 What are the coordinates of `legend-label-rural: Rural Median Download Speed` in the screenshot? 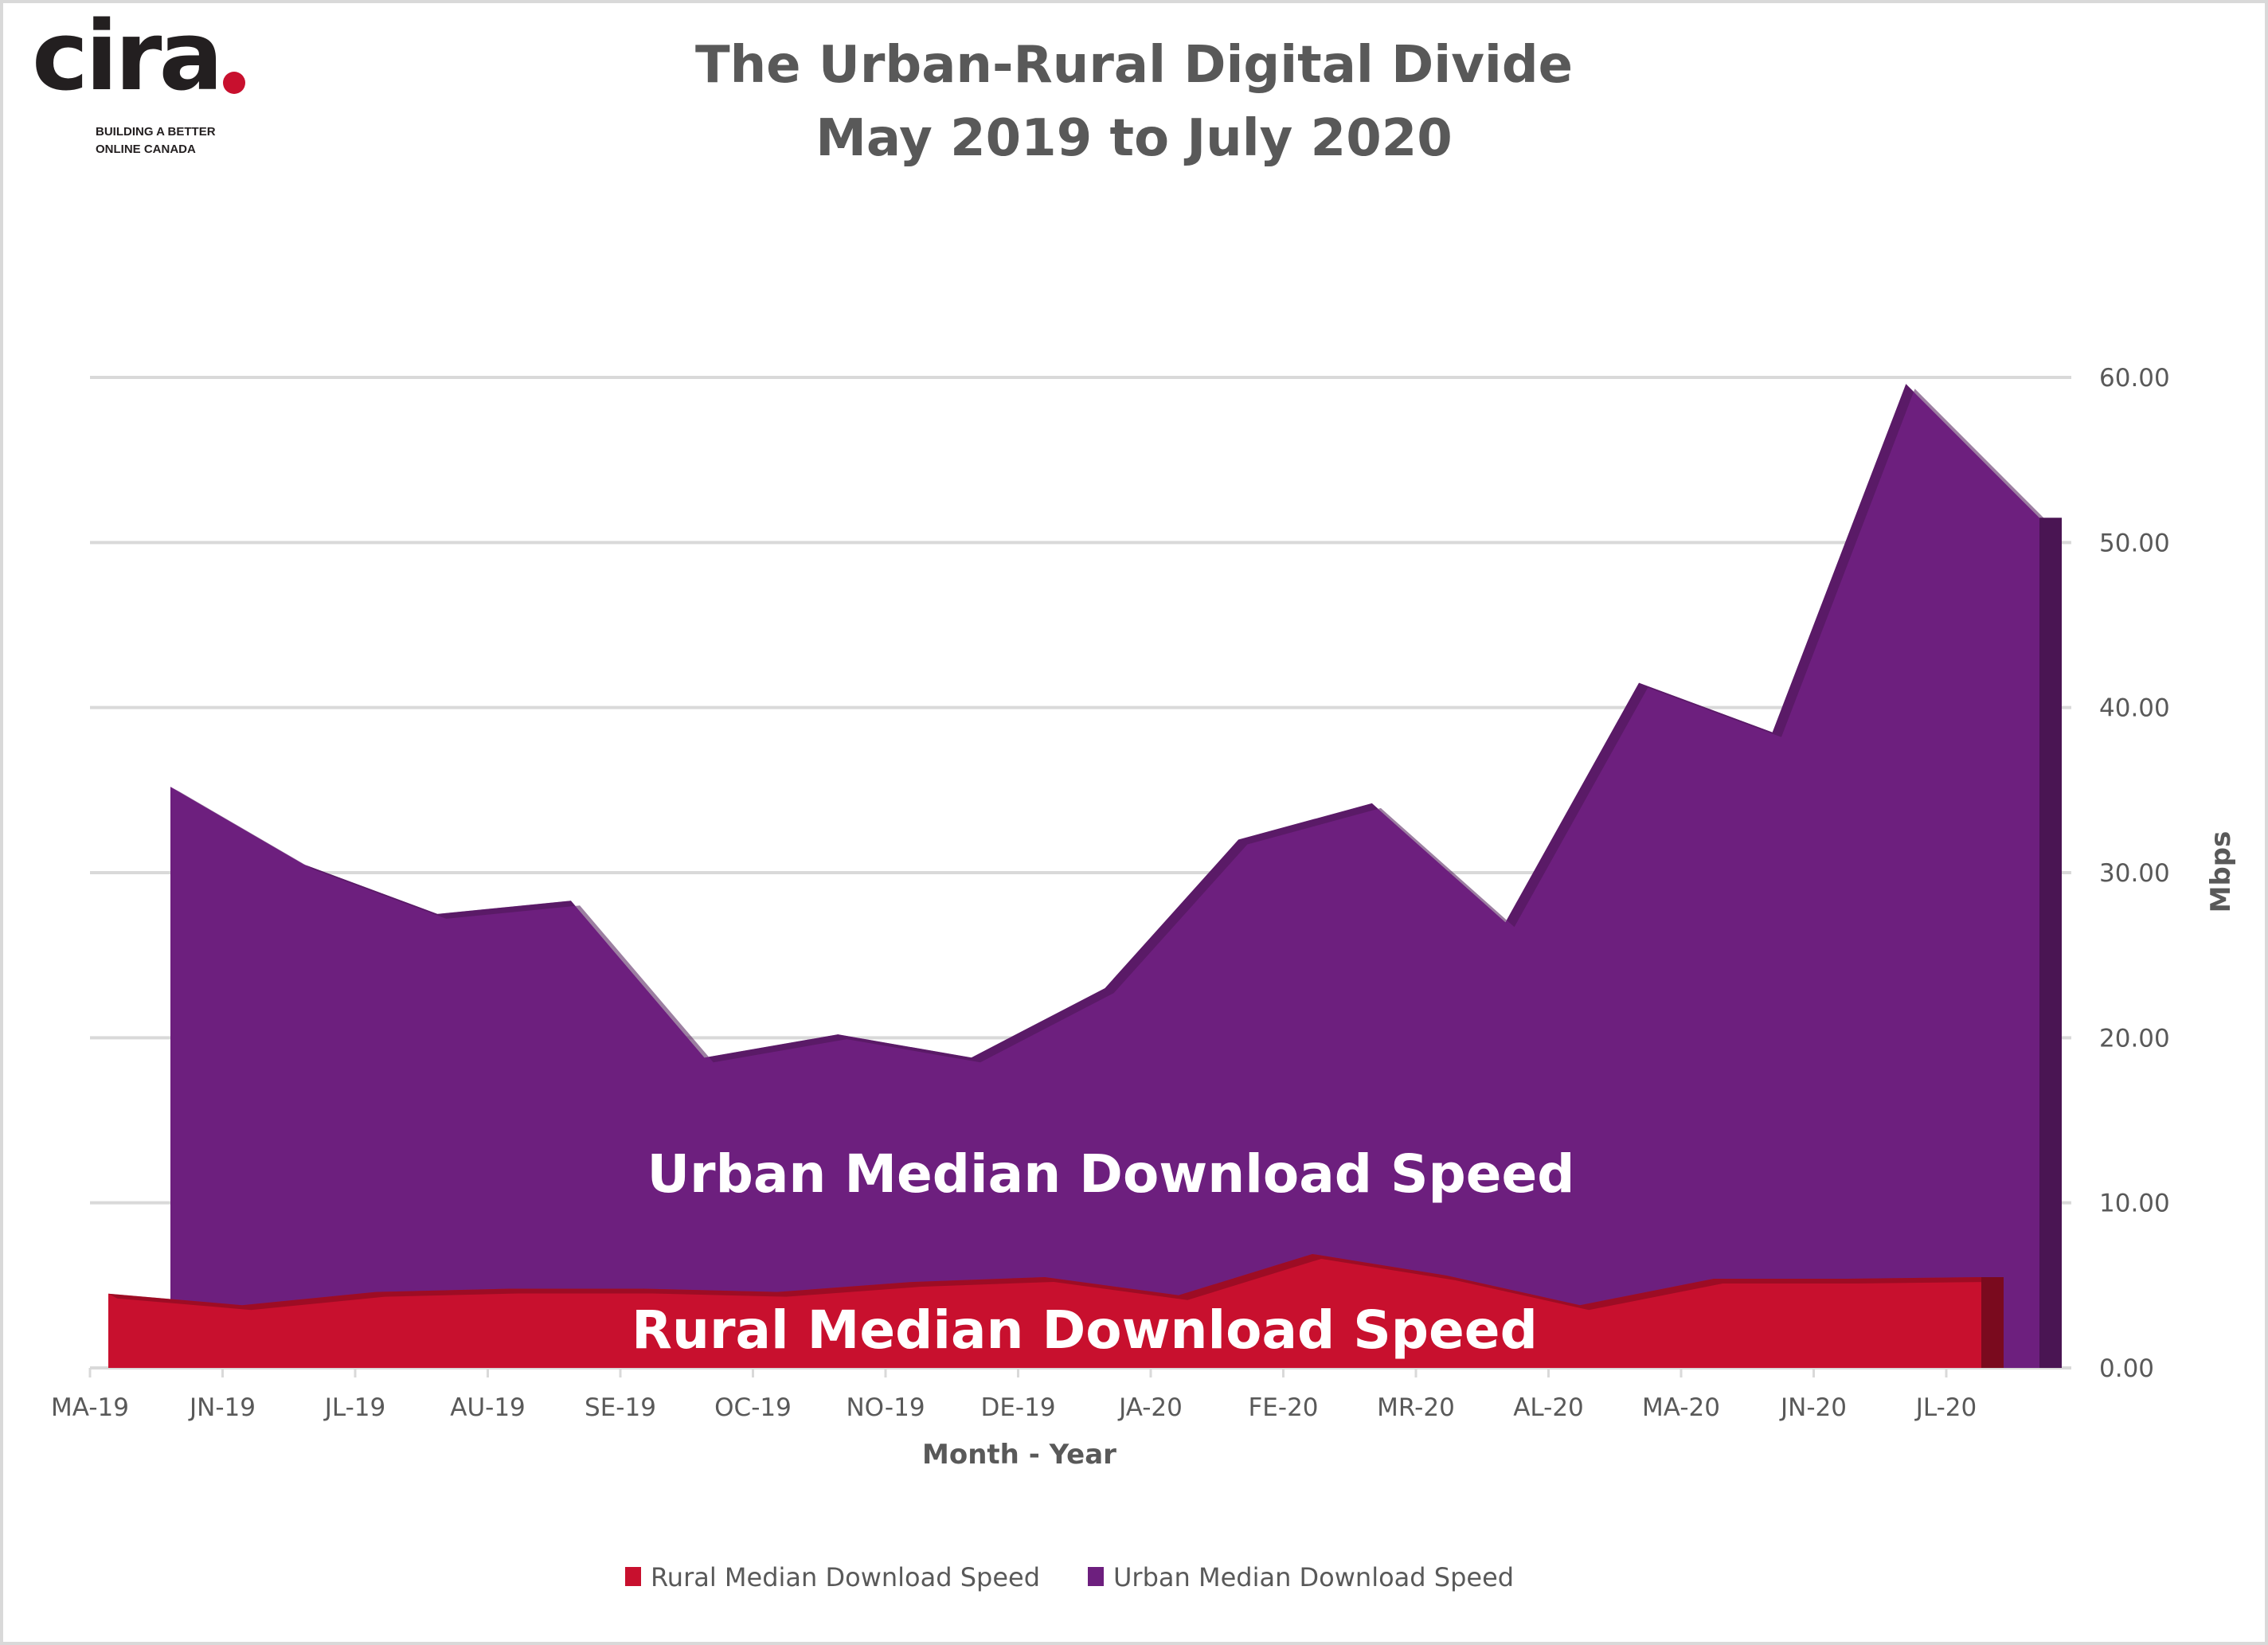 It's located at (846, 1577).